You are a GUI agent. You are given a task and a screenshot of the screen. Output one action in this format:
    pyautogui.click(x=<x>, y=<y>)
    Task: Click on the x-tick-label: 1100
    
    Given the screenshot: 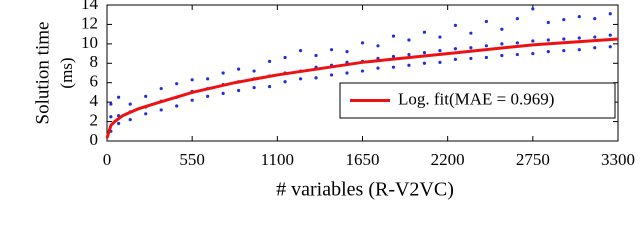 What is the action you would take?
    pyautogui.click(x=277, y=159)
    